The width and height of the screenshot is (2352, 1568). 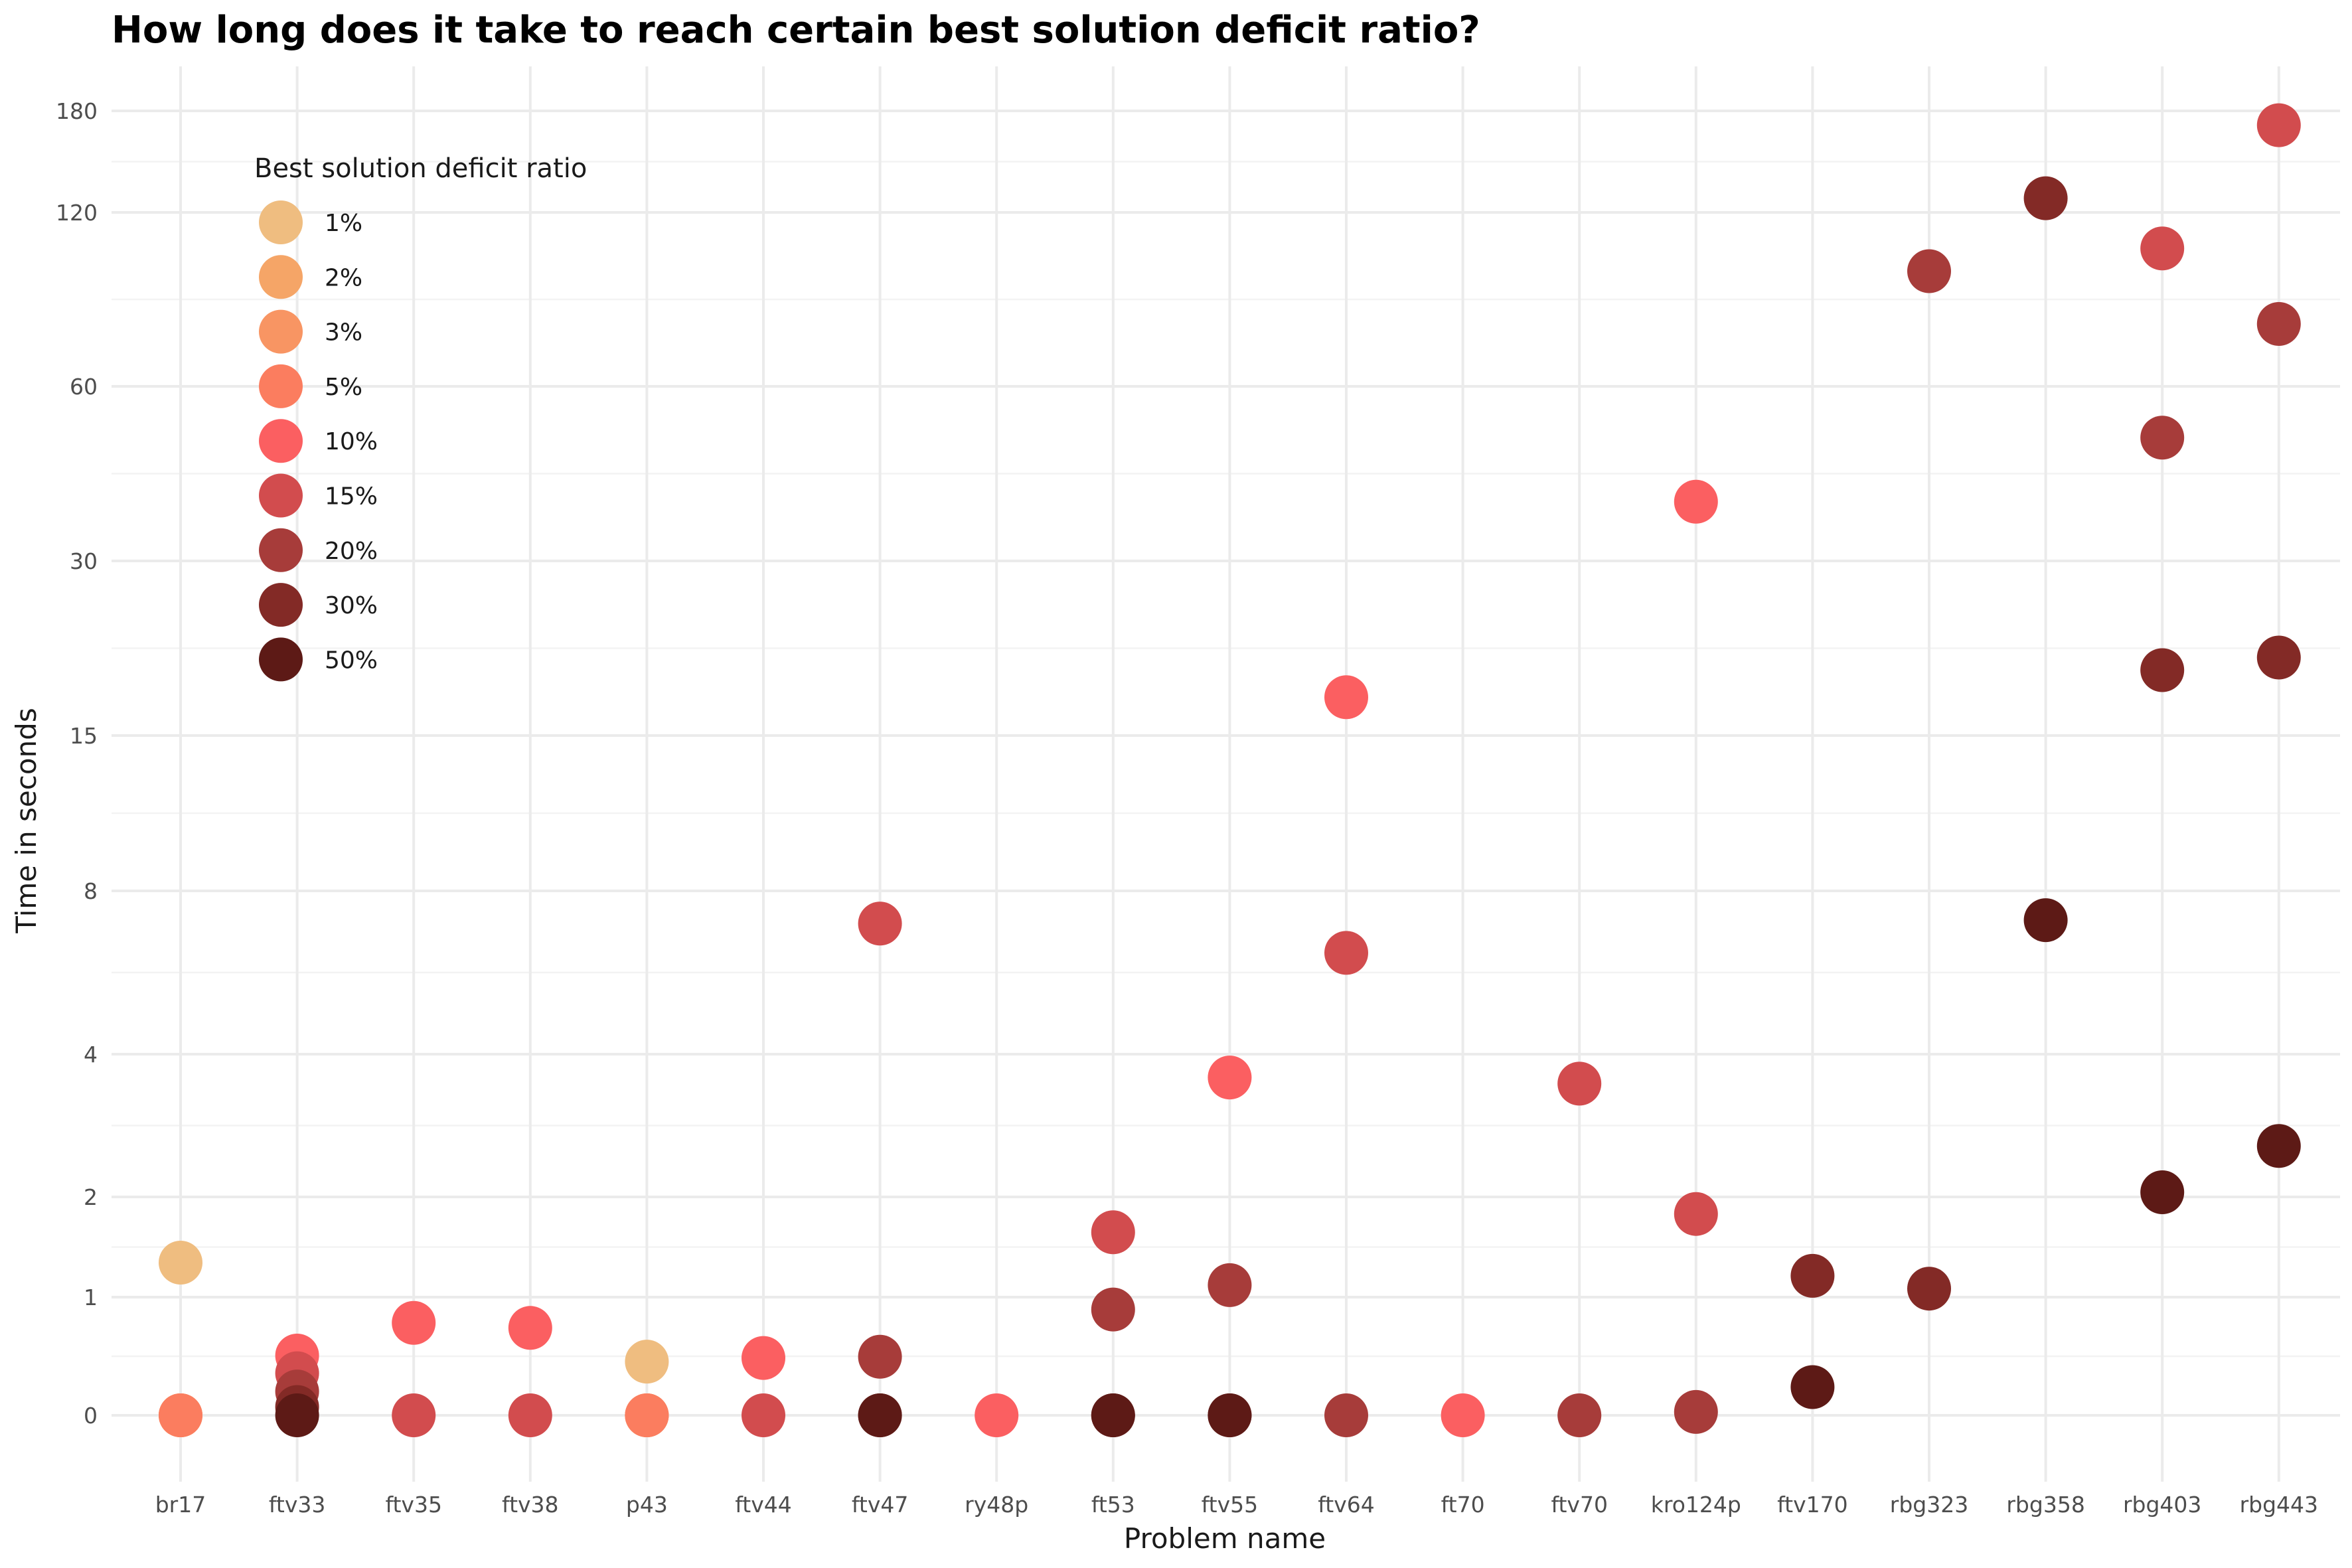 What do you see at coordinates (1225, 1539) in the screenshot?
I see `x-axis-title: Problem name` at bounding box center [1225, 1539].